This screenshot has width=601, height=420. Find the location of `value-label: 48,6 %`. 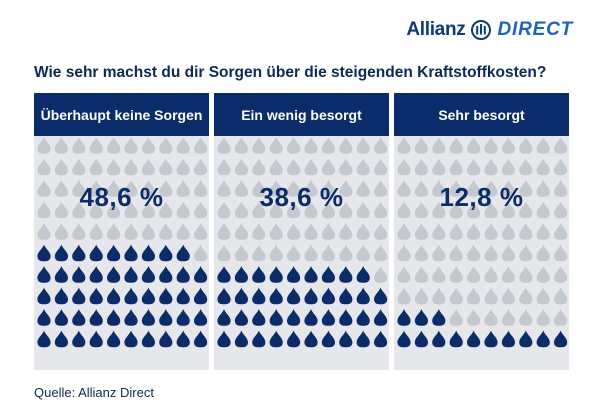

value-label: 48,6 % is located at coordinates (121, 197).